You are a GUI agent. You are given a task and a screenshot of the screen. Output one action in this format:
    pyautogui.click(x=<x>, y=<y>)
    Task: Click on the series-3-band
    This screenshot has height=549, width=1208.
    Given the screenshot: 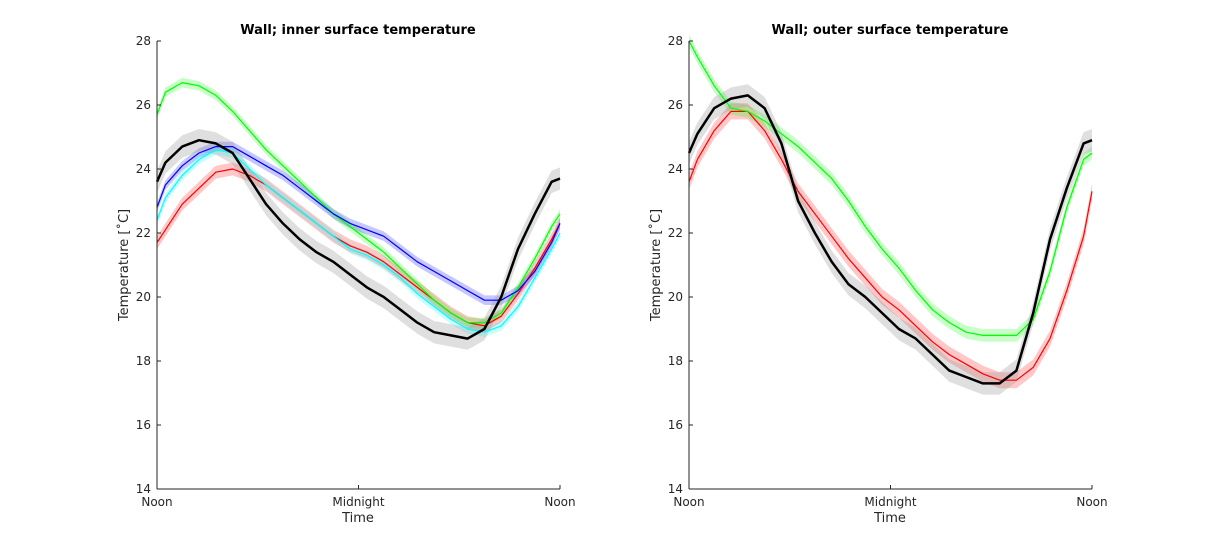 What is the action you would take?
    pyautogui.click(x=358, y=241)
    